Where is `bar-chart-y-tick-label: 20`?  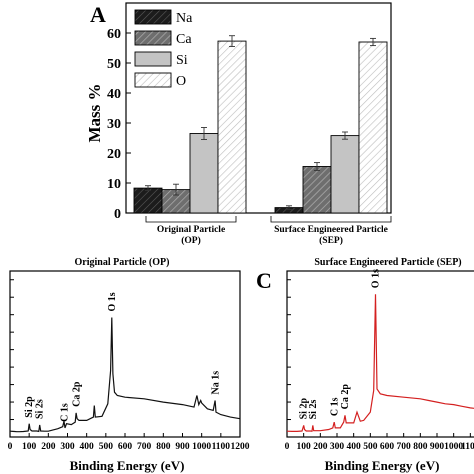 bar-chart-y-tick-label: 20 is located at coordinates (114, 154).